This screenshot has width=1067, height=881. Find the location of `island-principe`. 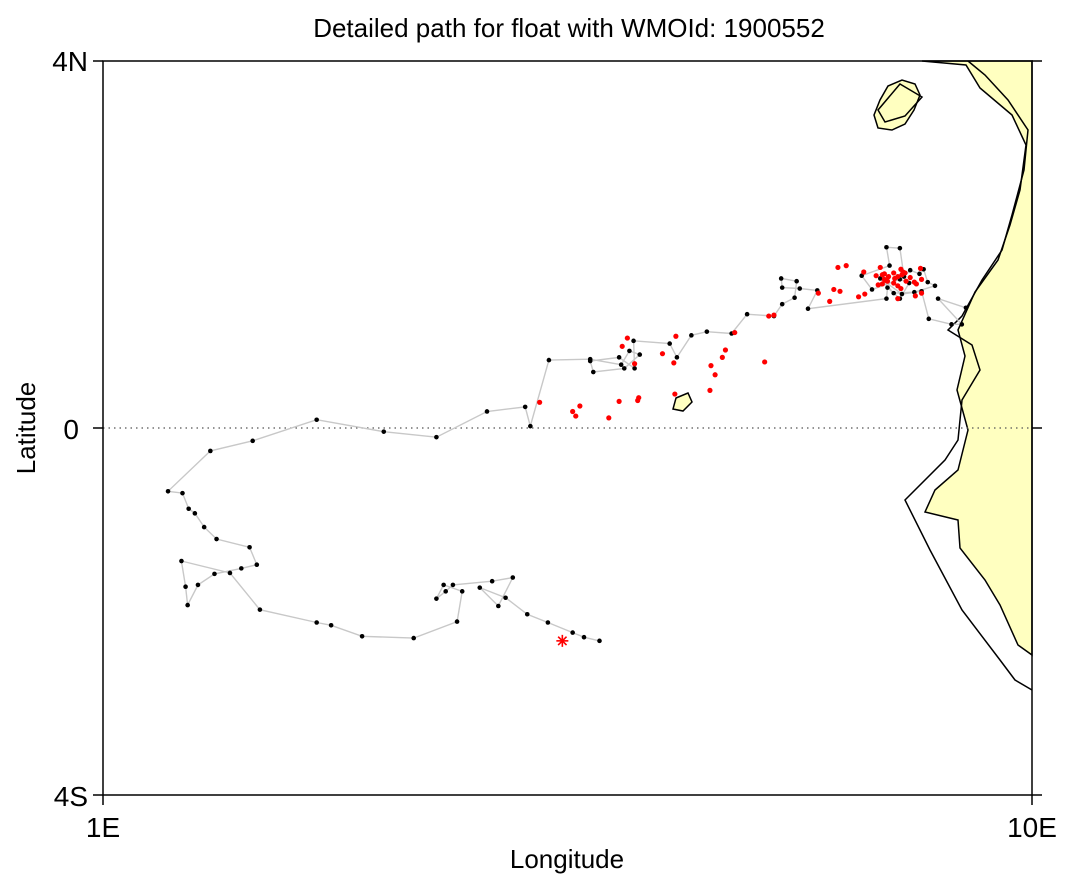

island-principe is located at coordinates (682, 402).